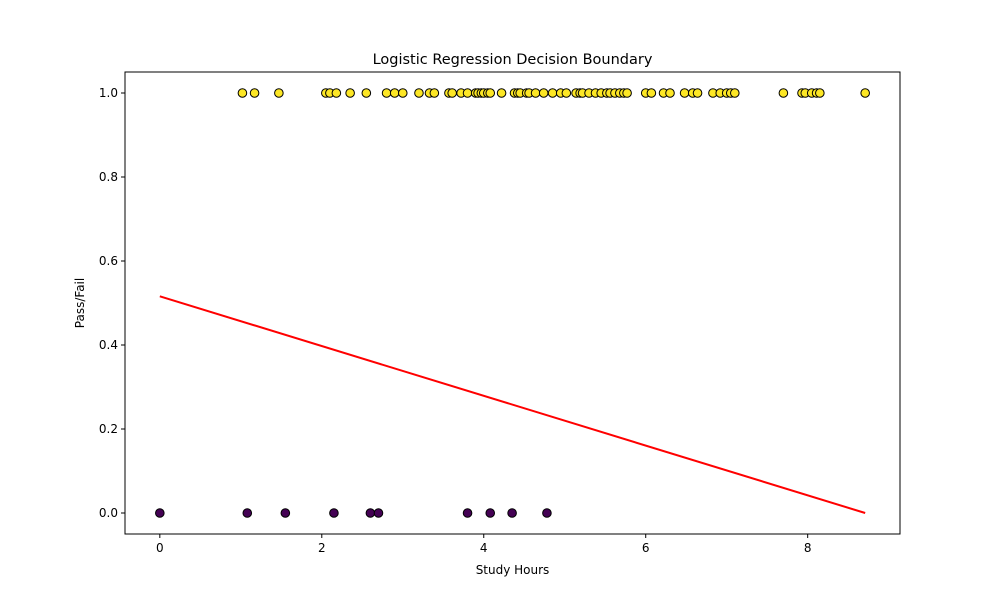 The image size is (1000, 605). Describe the element at coordinates (808, 548) in the screenshot. I see `x-tick-label: 8` at that location.